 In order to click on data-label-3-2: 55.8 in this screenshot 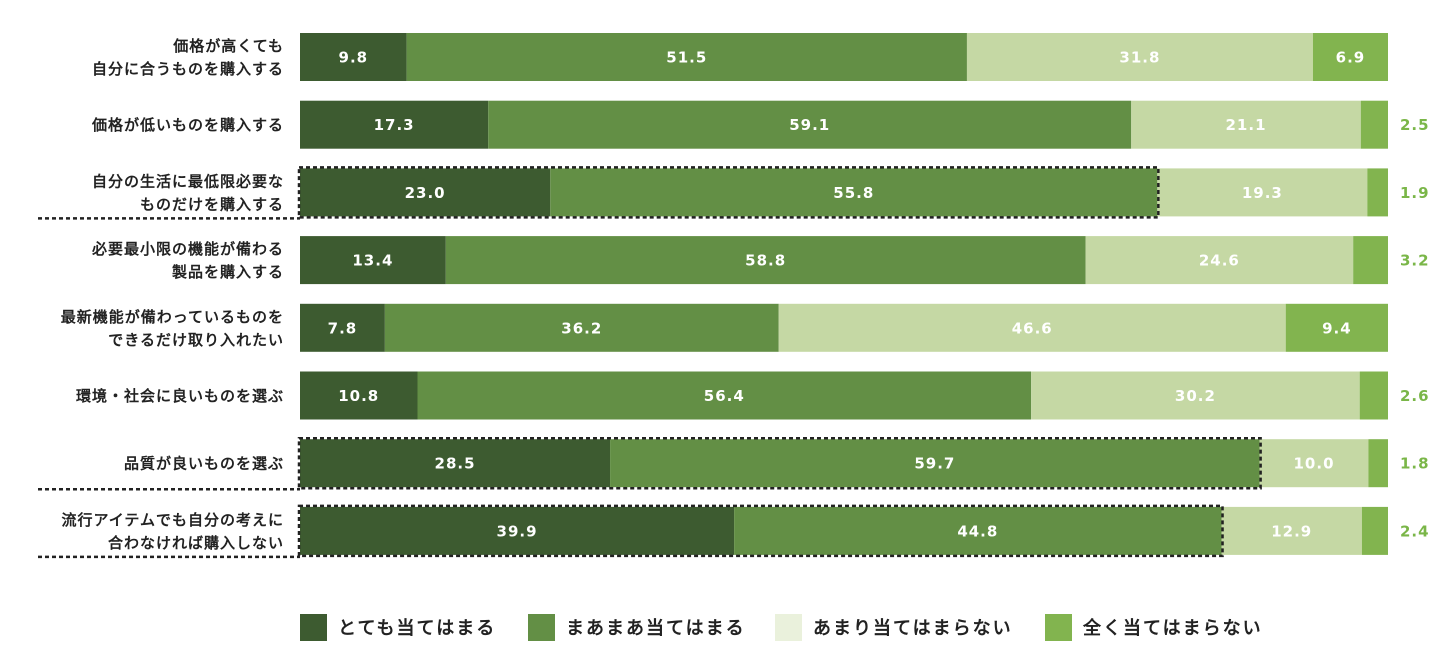, I will do `click(853, 193)`.